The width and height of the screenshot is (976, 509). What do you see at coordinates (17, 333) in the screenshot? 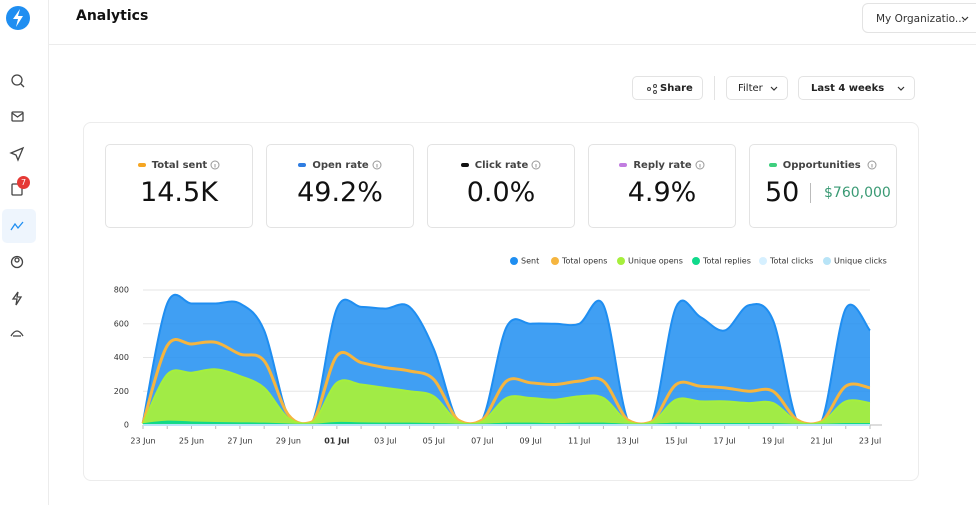
I see `settings-icon` at bounding box center [17, 333].